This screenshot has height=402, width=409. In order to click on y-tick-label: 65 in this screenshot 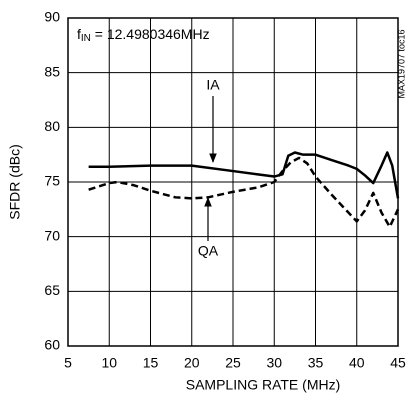, I will do `click(52, 290)`.